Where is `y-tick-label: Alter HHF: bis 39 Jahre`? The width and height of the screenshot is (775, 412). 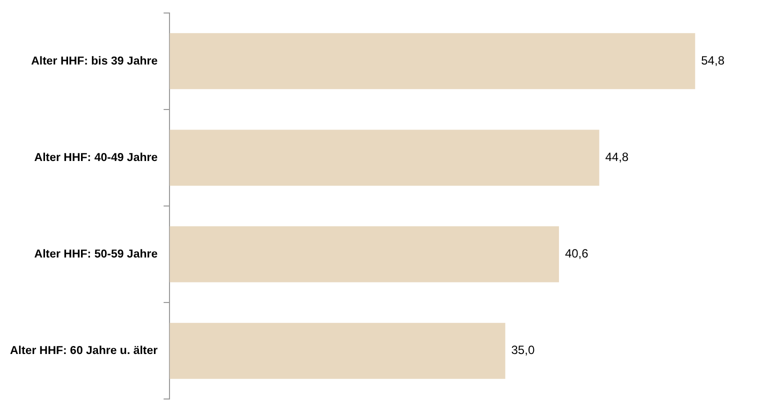 y-tick-label: Alter HHF: bis 39 Jahre is located at coordinates (94, 61).